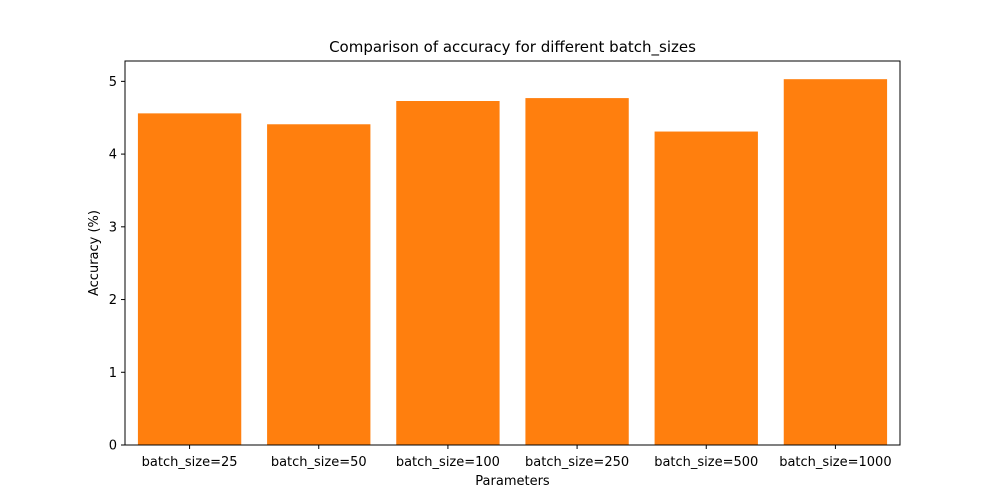 Image resolution: width=1000 pixels, height=500 pixels. What do you see at coordinates (113, 155) in the screenshot?
I see `y-tick-label-4: 4` at bounding box center [113, 155].